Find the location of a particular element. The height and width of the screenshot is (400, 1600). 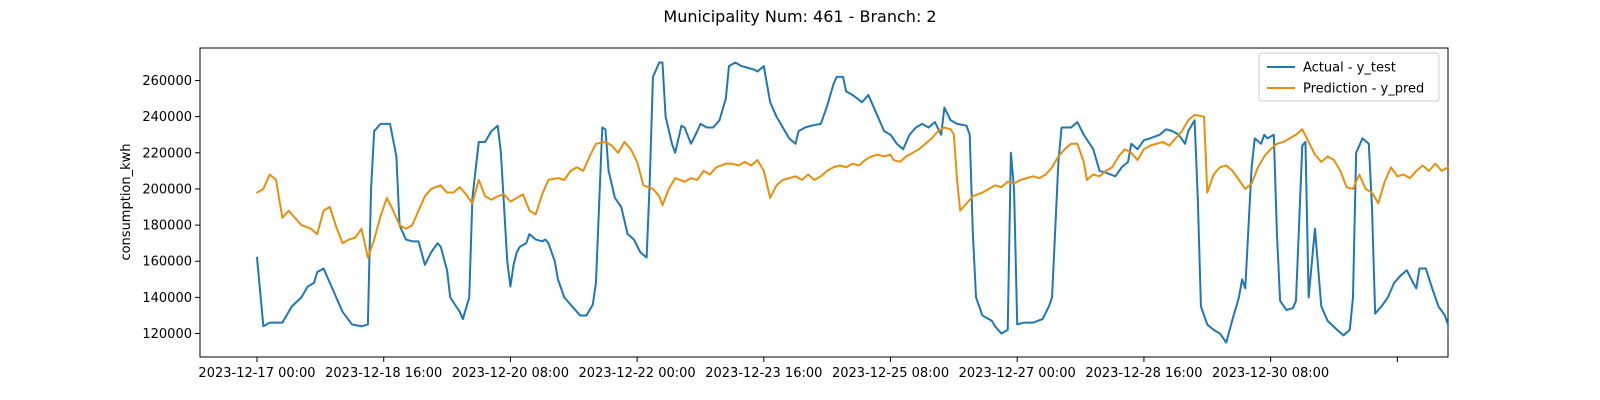

y-tick-label: 120000 is located at coordinates (167, 334).